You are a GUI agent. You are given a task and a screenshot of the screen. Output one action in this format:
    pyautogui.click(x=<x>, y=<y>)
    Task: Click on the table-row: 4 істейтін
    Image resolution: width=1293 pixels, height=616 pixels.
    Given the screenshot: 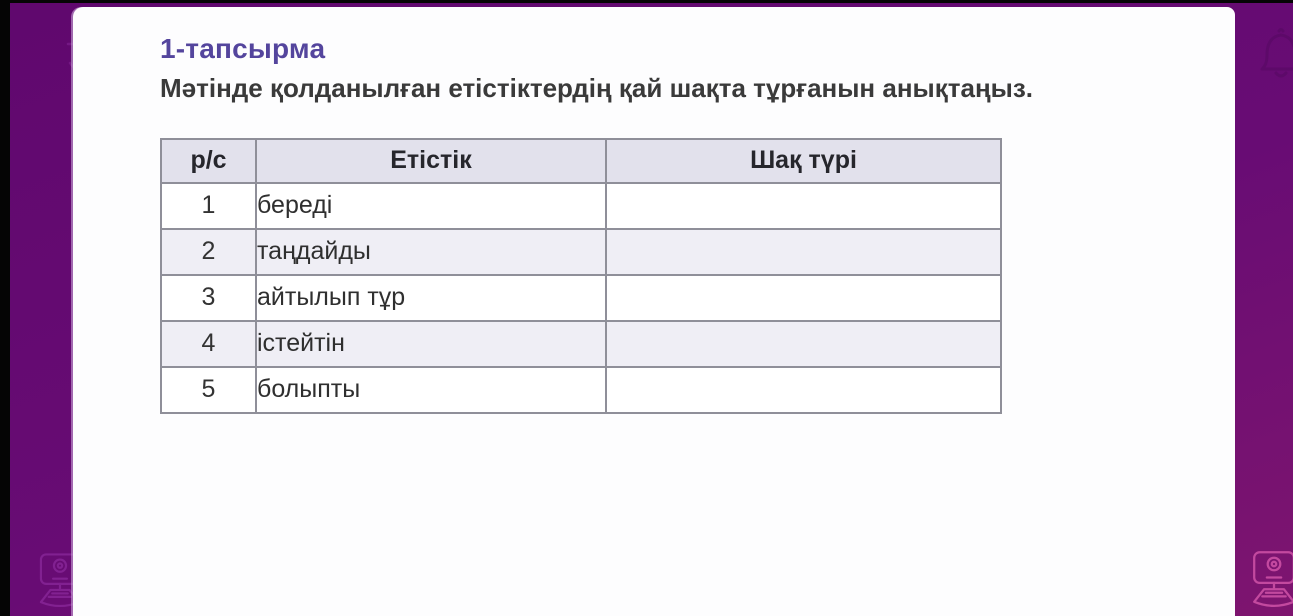 What is the action you would take?
    pyautogui.click(x=581, y=343)
    